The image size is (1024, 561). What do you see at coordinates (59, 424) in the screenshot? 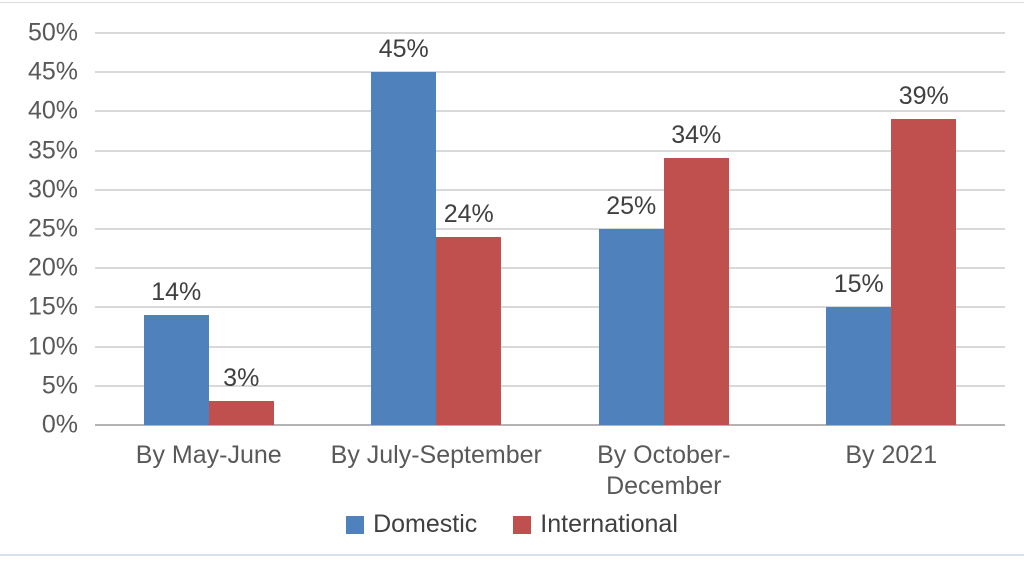
I see `y-tick-label: 0%` at bounding box center [59, 424].